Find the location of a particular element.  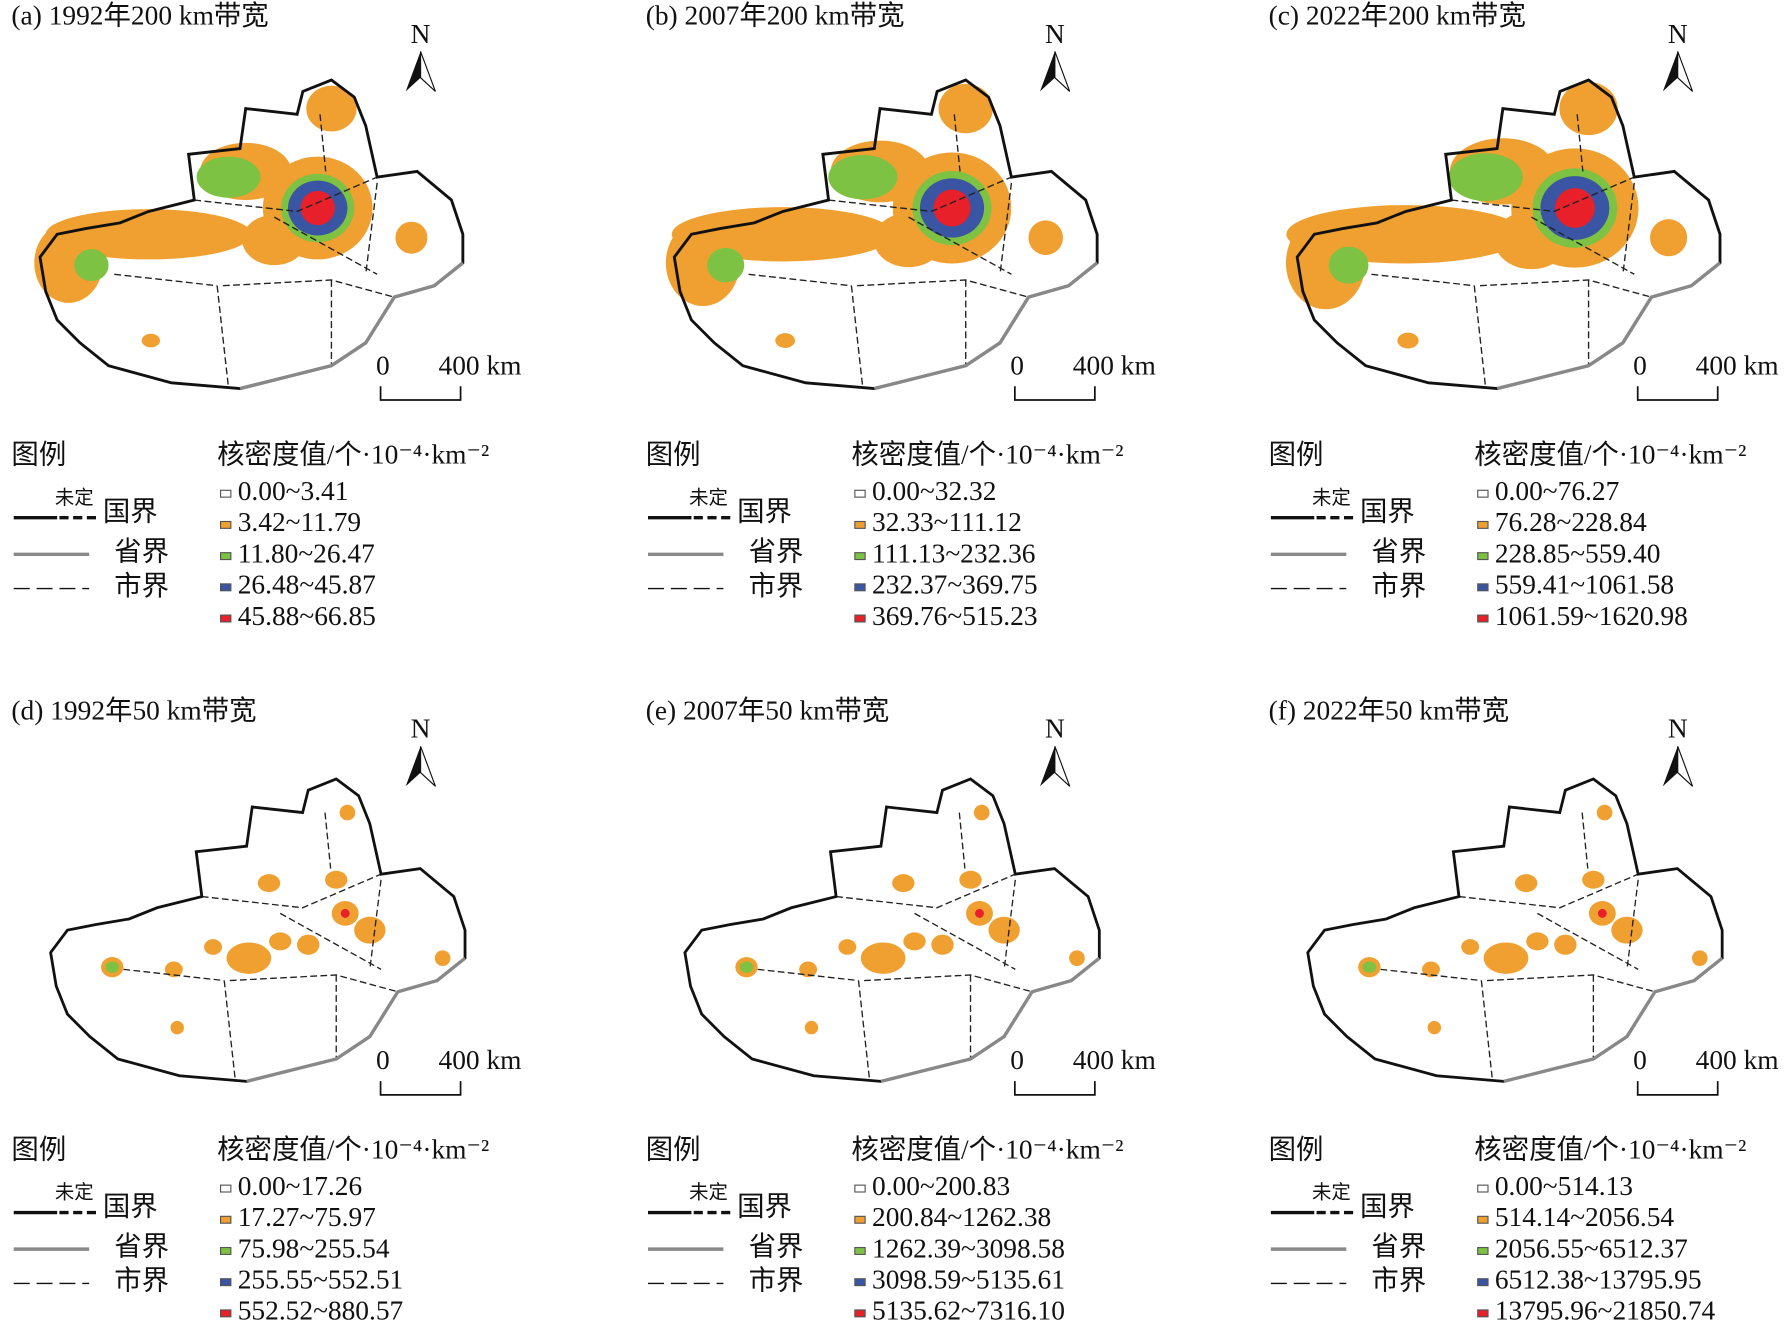

legend-class: 17.27~75.97 is located at coordinates (307, 1217).